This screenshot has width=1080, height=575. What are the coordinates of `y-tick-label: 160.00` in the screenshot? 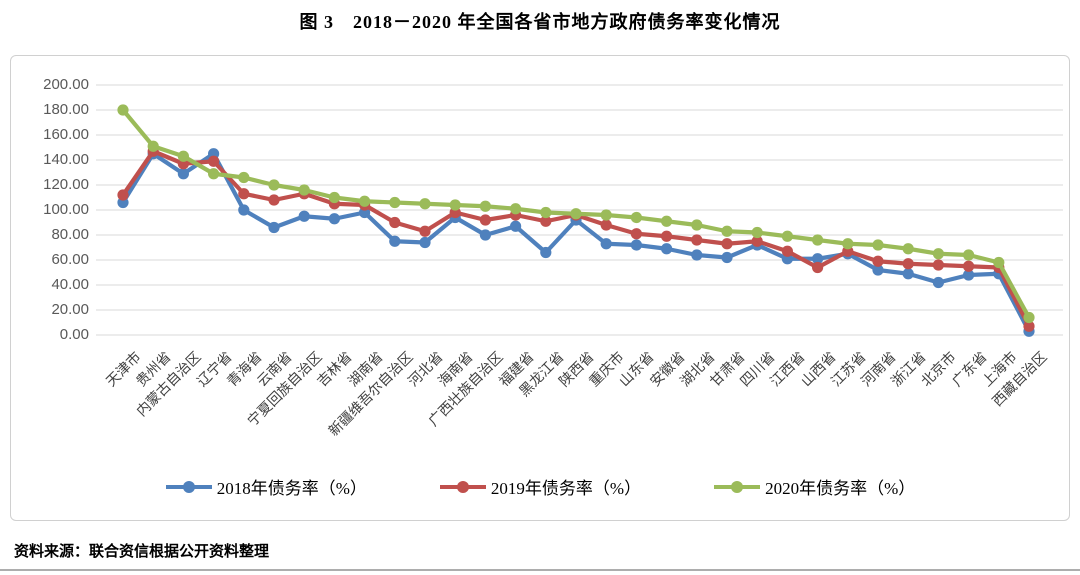 It's located at (66, 134).